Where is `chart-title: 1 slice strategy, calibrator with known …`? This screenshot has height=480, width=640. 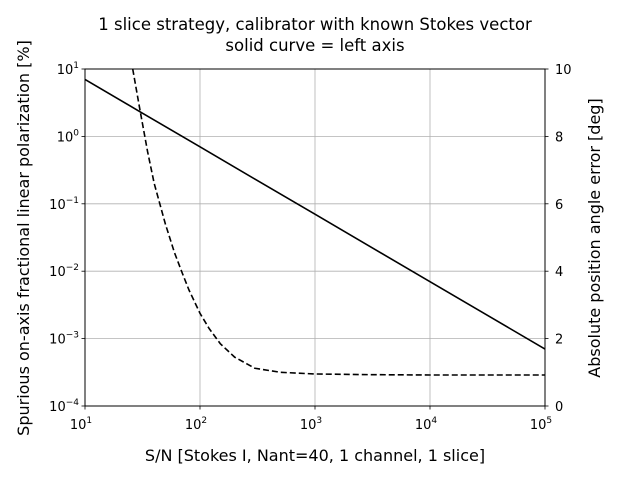
chart-title: 1 slice strategy, calibrator with known … is located at coordinates (315, 24).